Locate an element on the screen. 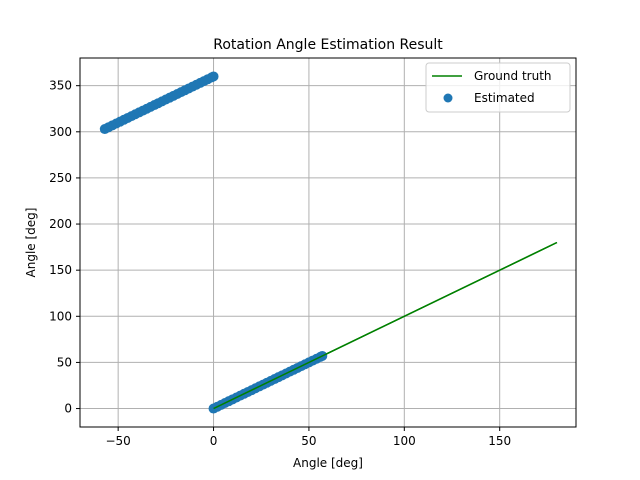 Image resolution: width=640 pixels, height=480 pixels. x-tick-label: 100 is located at coordinates (404, 441).